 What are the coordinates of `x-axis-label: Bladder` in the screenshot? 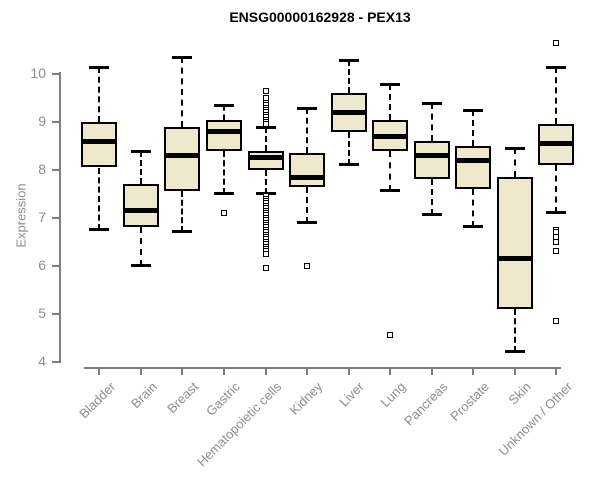 It's located at (96, 400).